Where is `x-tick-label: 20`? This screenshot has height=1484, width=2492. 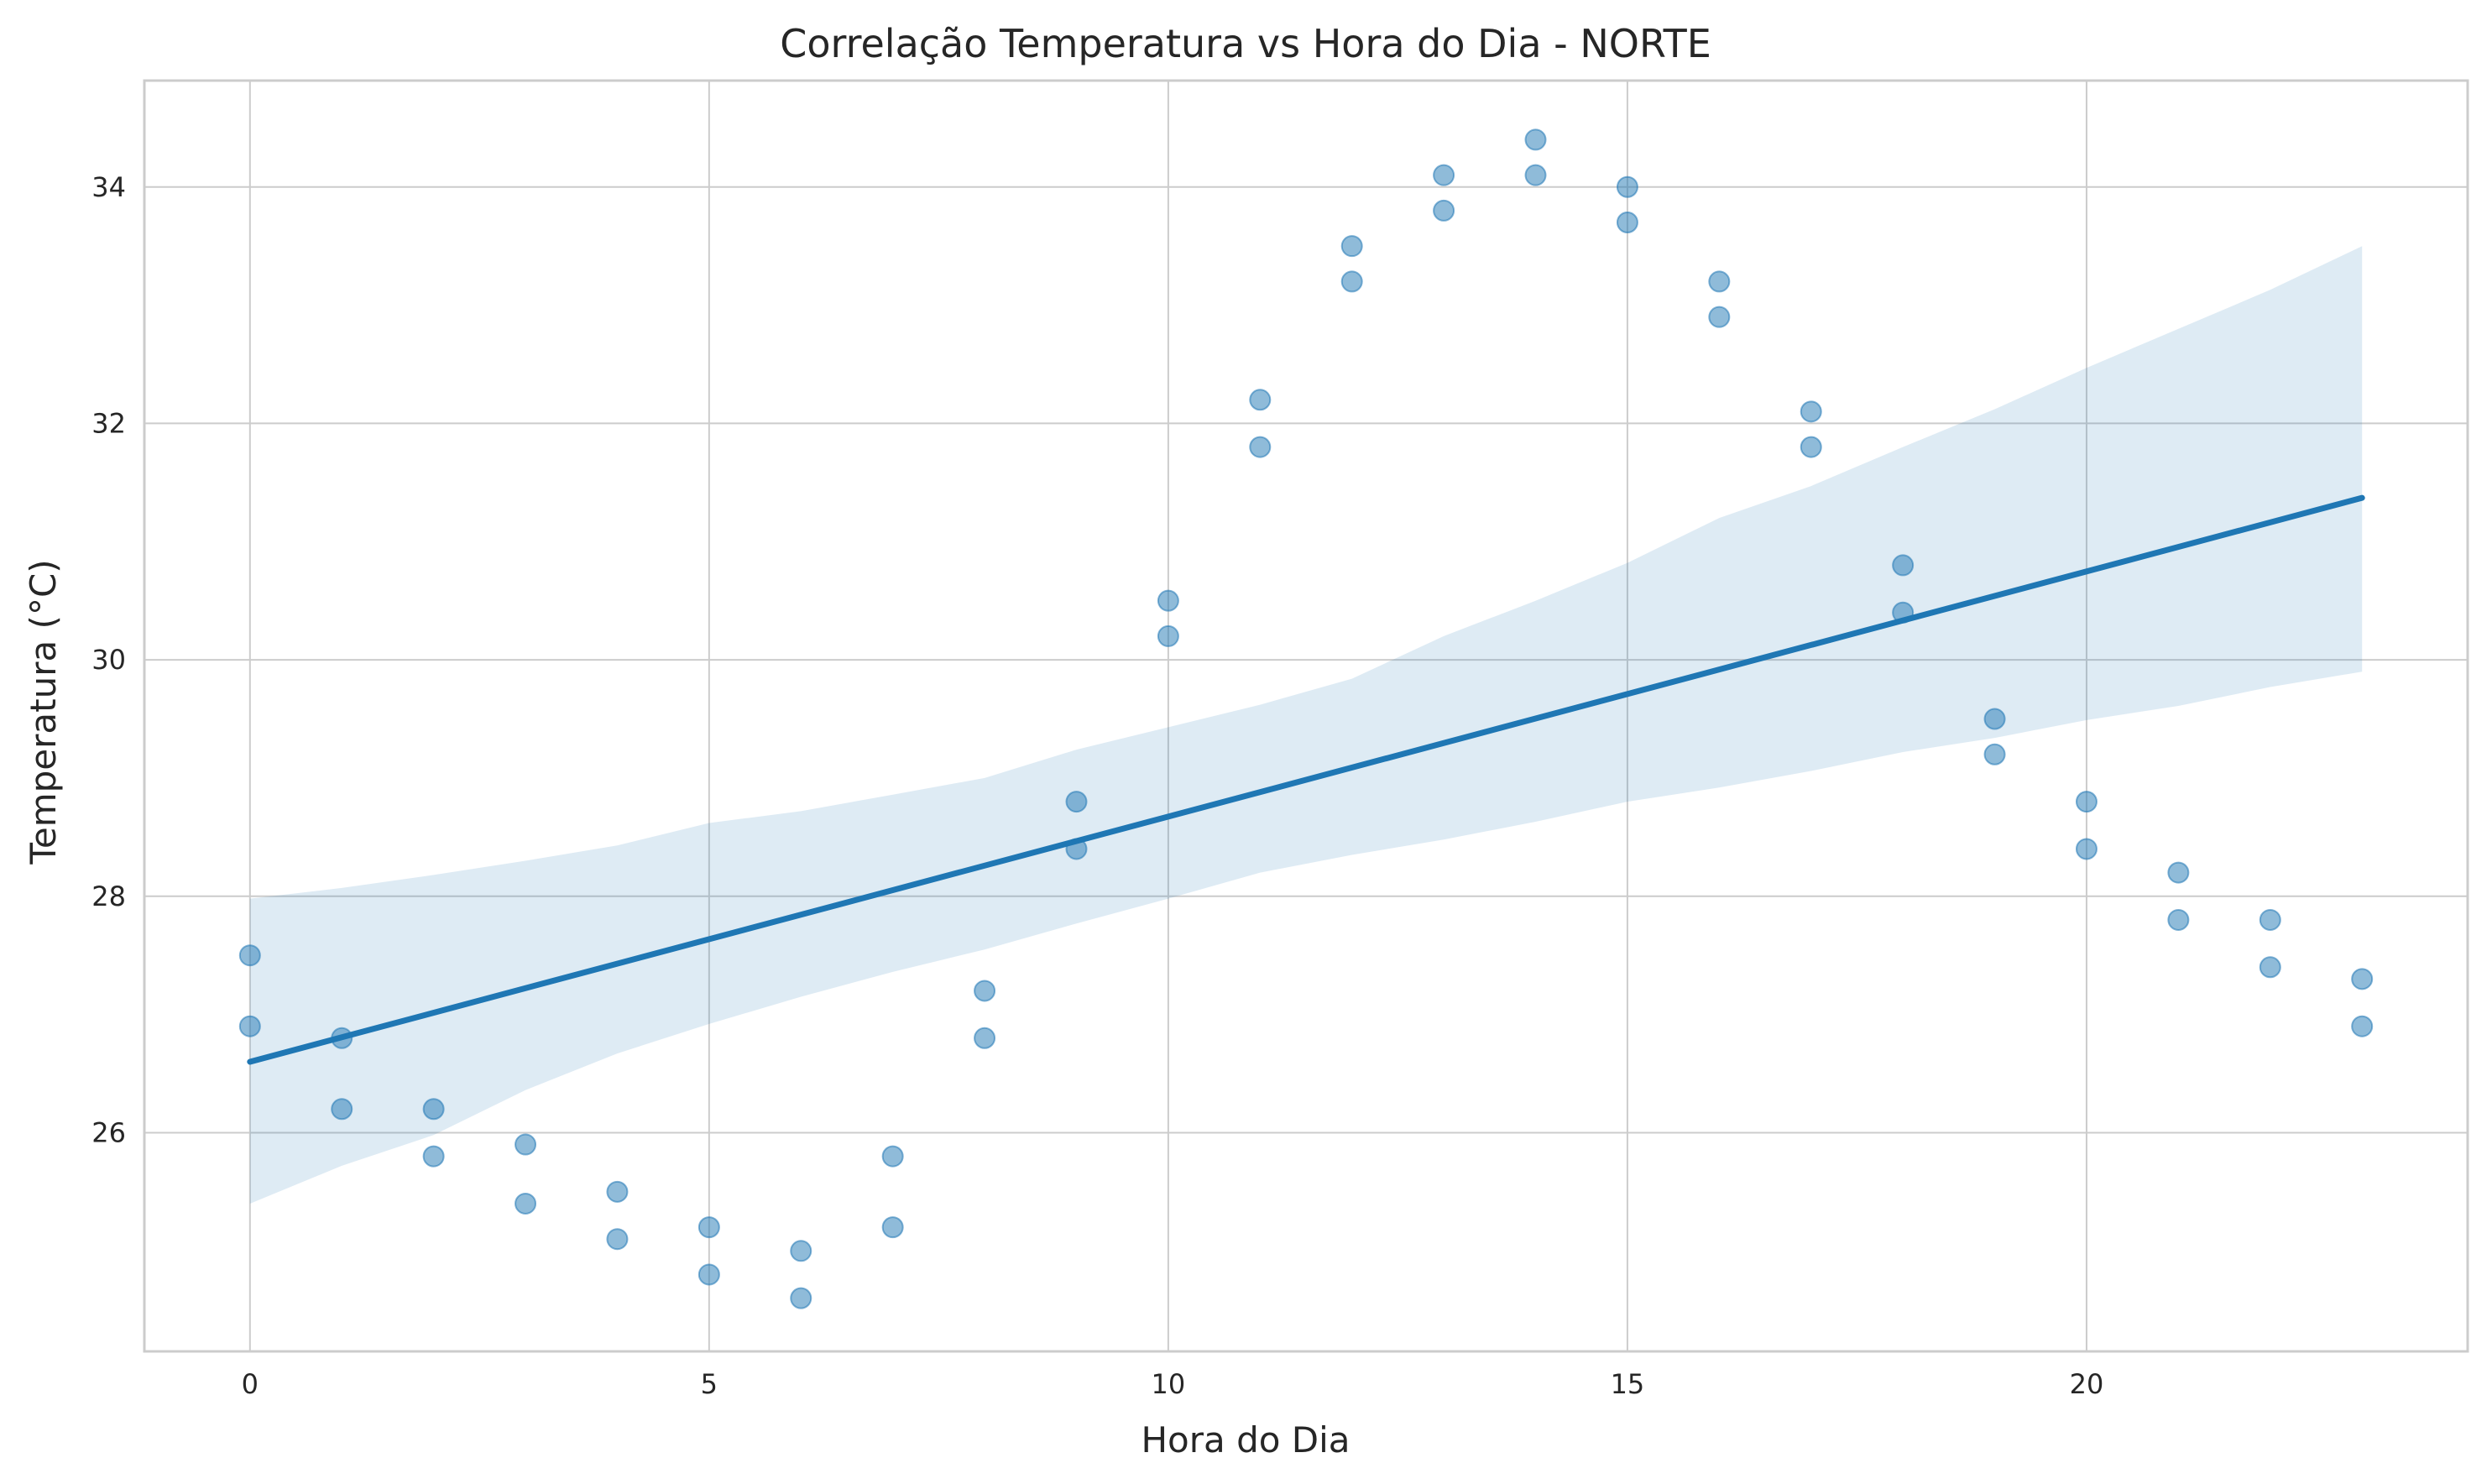 x-tick-label: 20 is located at coordinates (2087, 1384).